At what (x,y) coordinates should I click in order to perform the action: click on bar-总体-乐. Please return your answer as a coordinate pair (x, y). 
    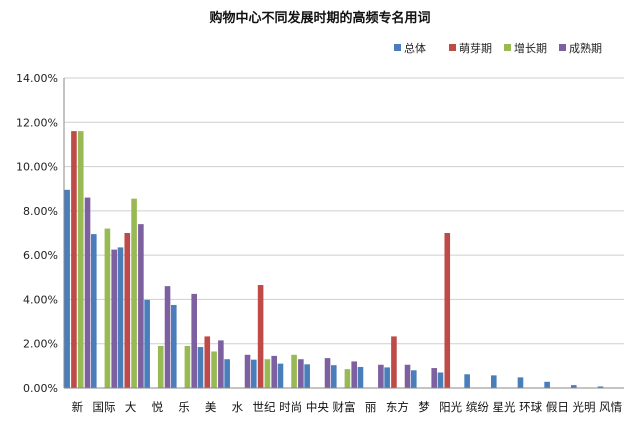
    Looking at the image, I should click on (174, 346).